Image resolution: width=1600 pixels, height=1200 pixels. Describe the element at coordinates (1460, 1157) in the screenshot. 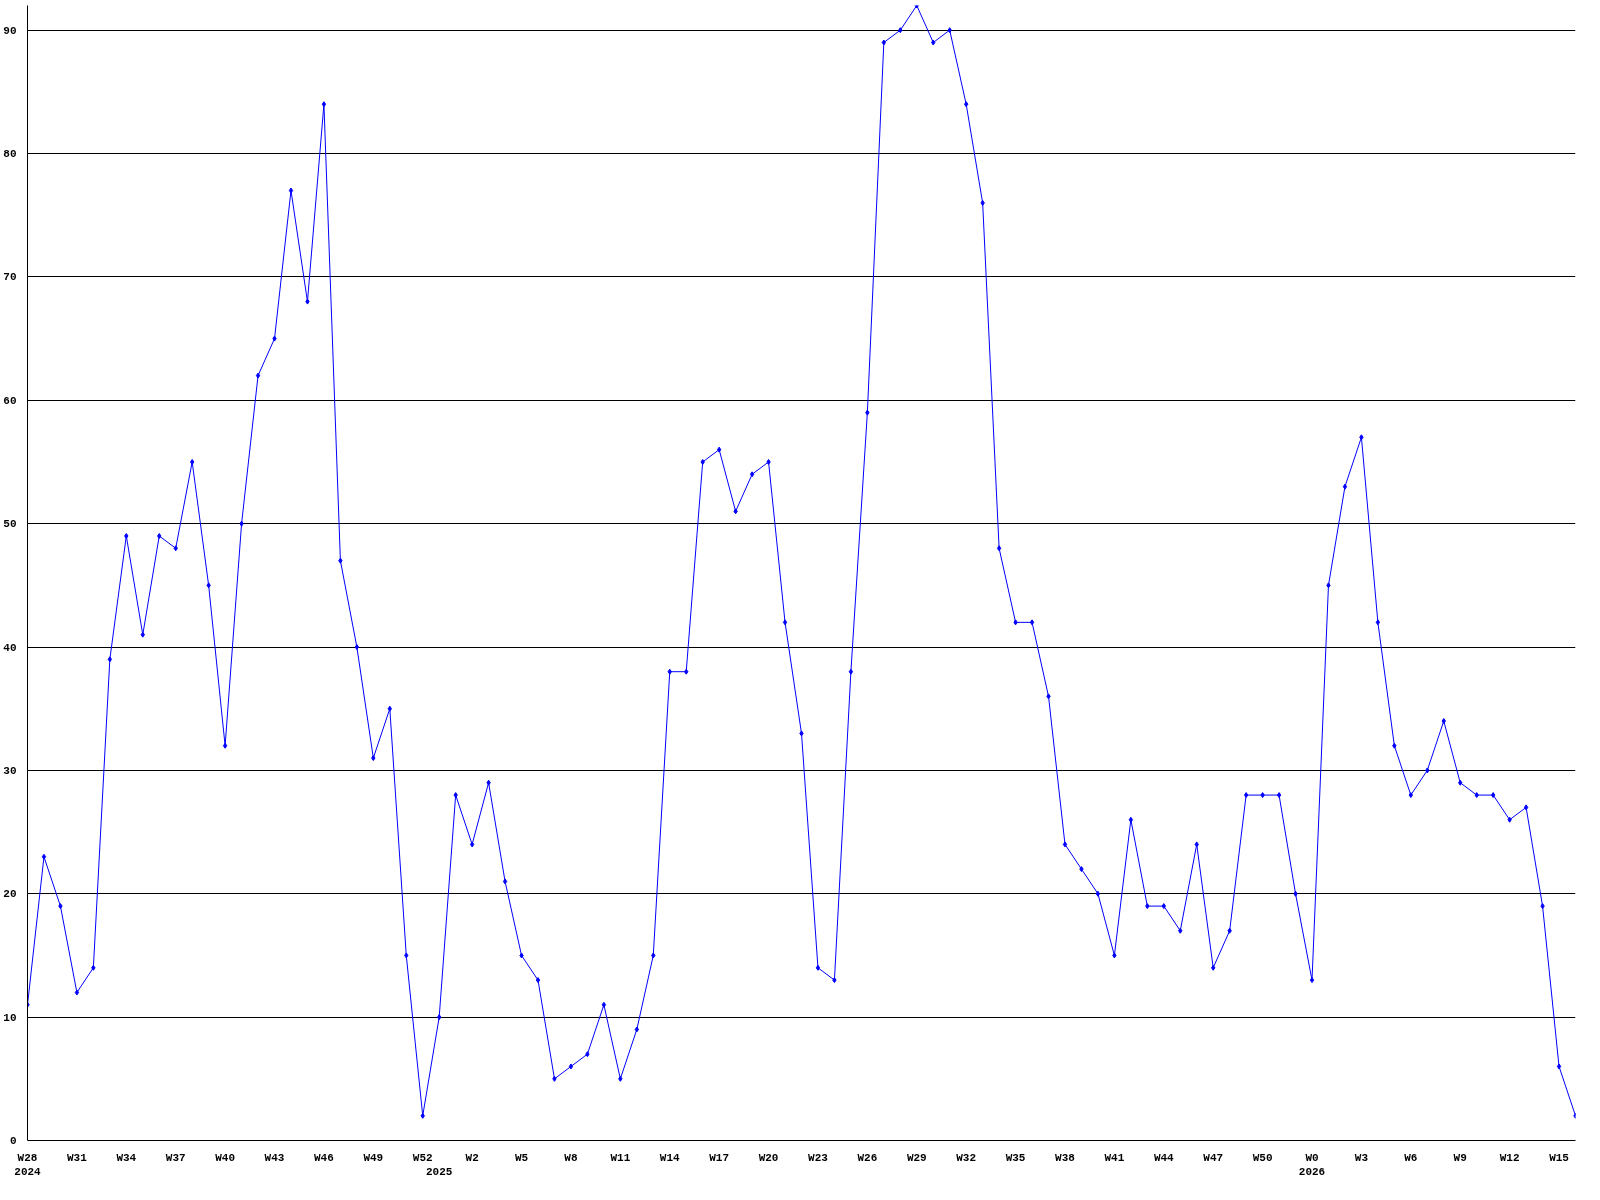

I see `x-tick-label: W9` at that location.